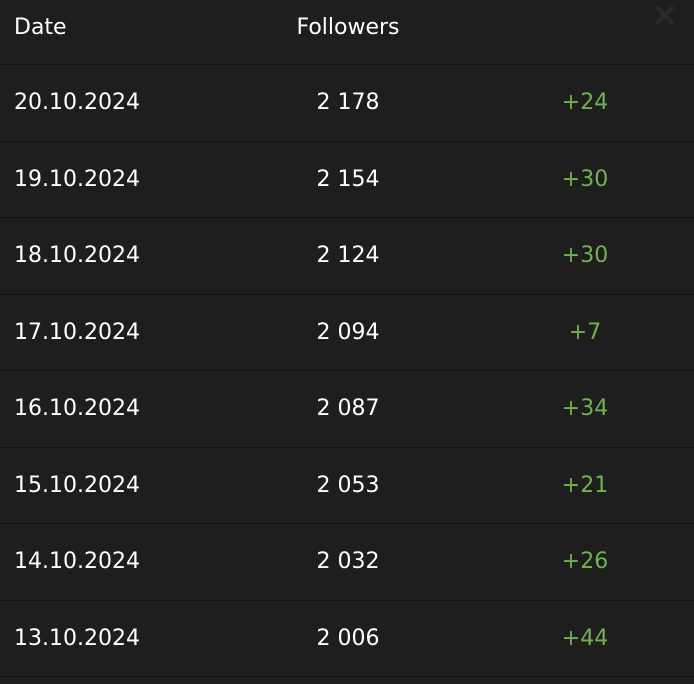  What do you see at coordinates (77, 103) in the screenshot?
I see `row-date: 20.10.2024` at bounding box center [77, 103].